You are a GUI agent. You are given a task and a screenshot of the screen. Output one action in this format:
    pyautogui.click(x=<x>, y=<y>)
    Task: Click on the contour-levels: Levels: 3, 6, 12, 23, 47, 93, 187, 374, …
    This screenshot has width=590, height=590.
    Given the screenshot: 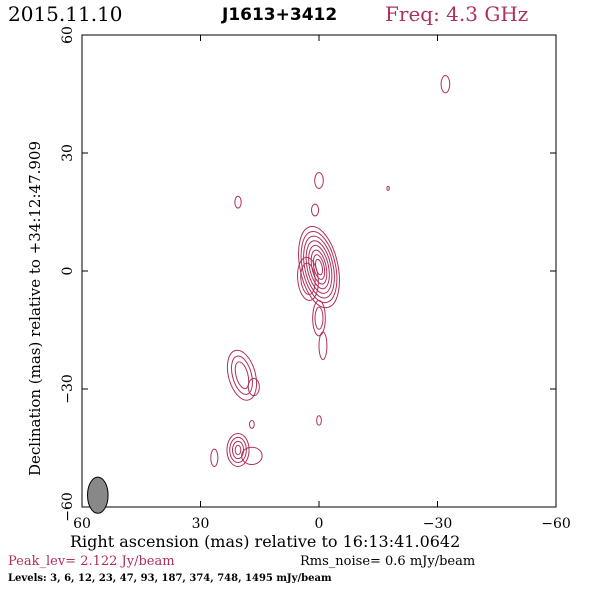 What is the action you would take?
    pyautogui.click(x=170, y=578)
    